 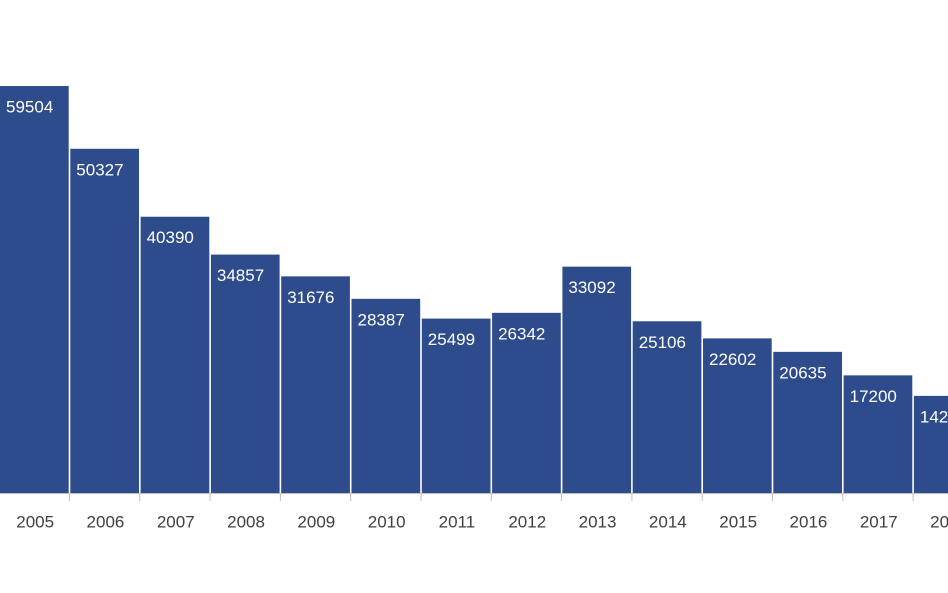 What do you see at coordinates (451, 339) in the screenshot?
I see `data-label: 25499` at bounding box center [451, 339].